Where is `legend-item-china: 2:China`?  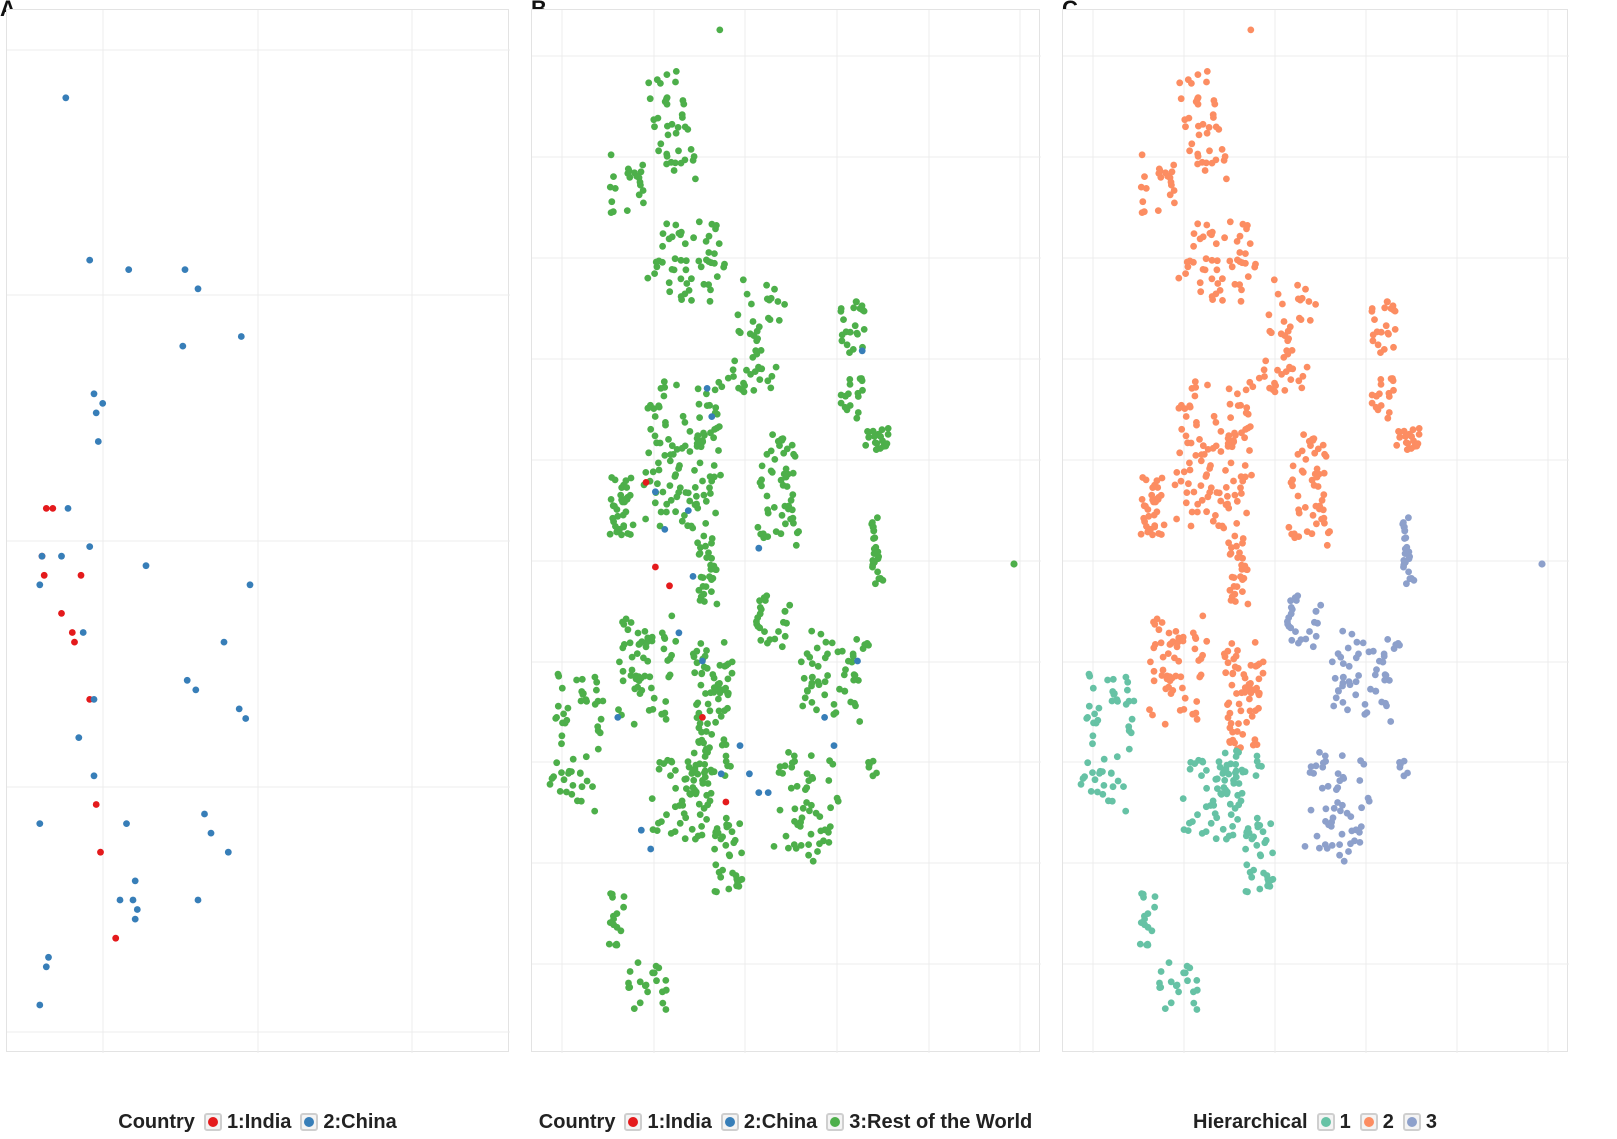
legend-item-china: 2:China is located at coordinates (769, 1122).